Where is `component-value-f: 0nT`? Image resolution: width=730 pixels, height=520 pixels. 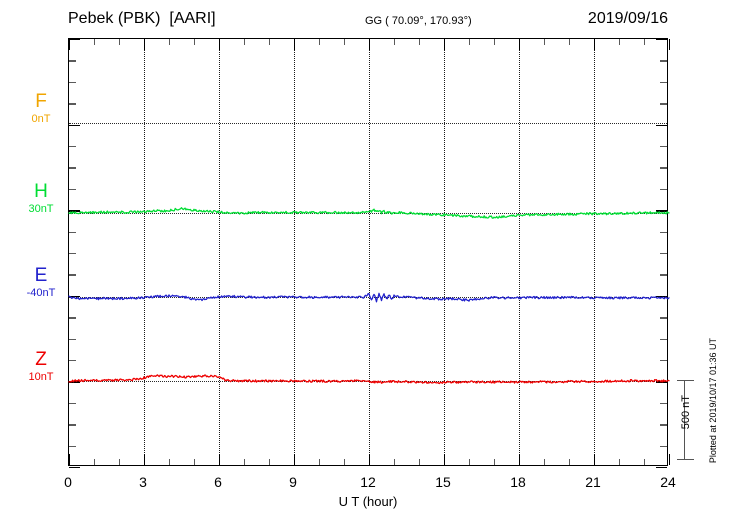
component-value-f: 0nT is located at coordinates (41, 119).